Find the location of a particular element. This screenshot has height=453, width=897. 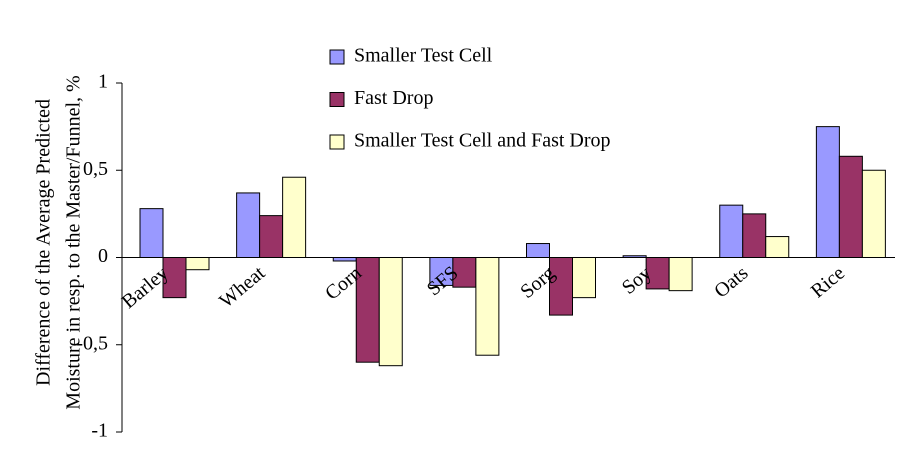

x-tick-label: Rice is located at coordinates (828, 282).